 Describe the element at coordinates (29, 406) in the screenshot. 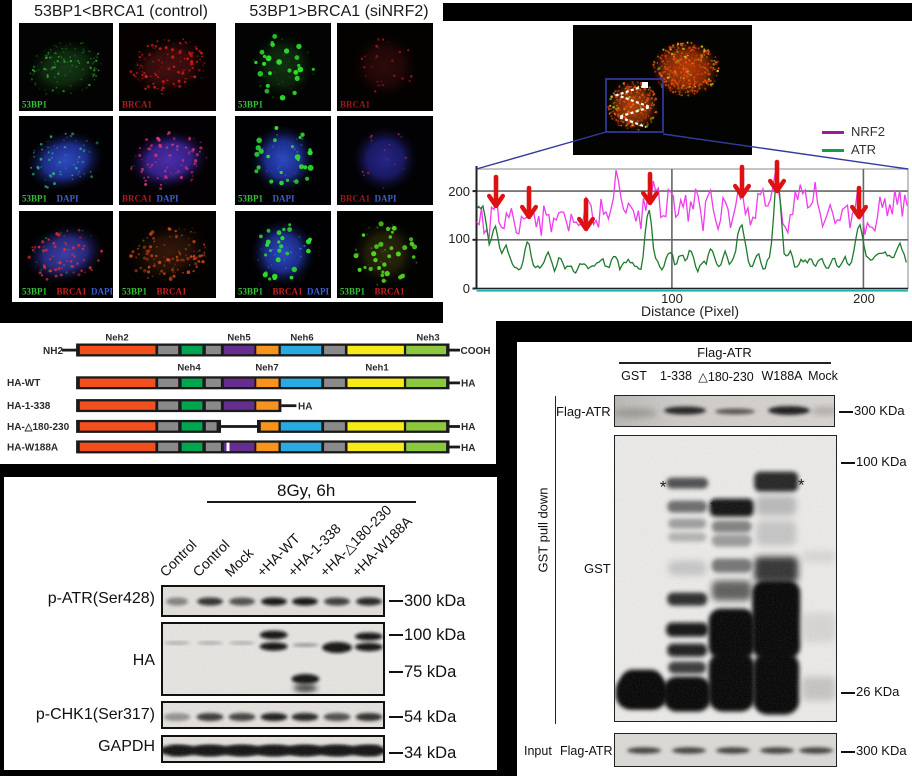

I see `svg-text: HA-1-338` at that location.